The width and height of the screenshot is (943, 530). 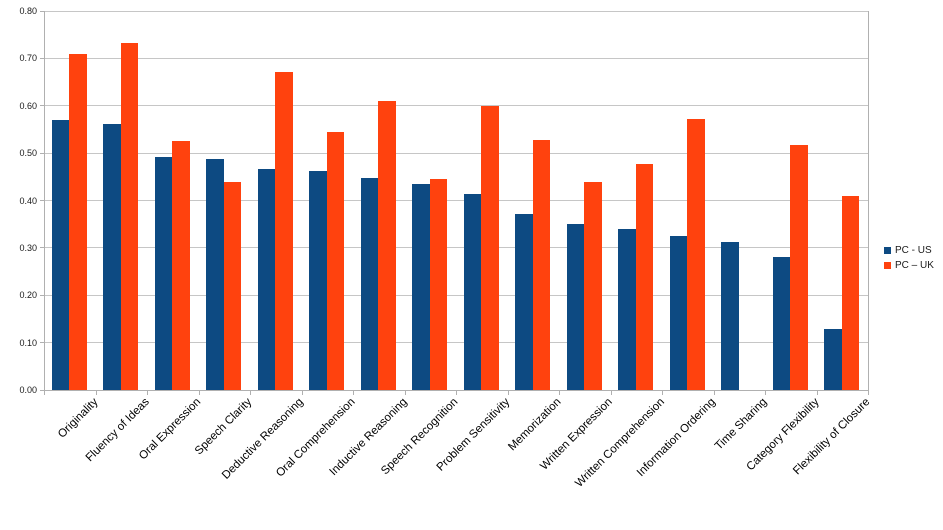 What do you see at coordinates (28, 342) in the screenshot?
I see `y-axis-label: 0.10` at bounding box center [28, 342].